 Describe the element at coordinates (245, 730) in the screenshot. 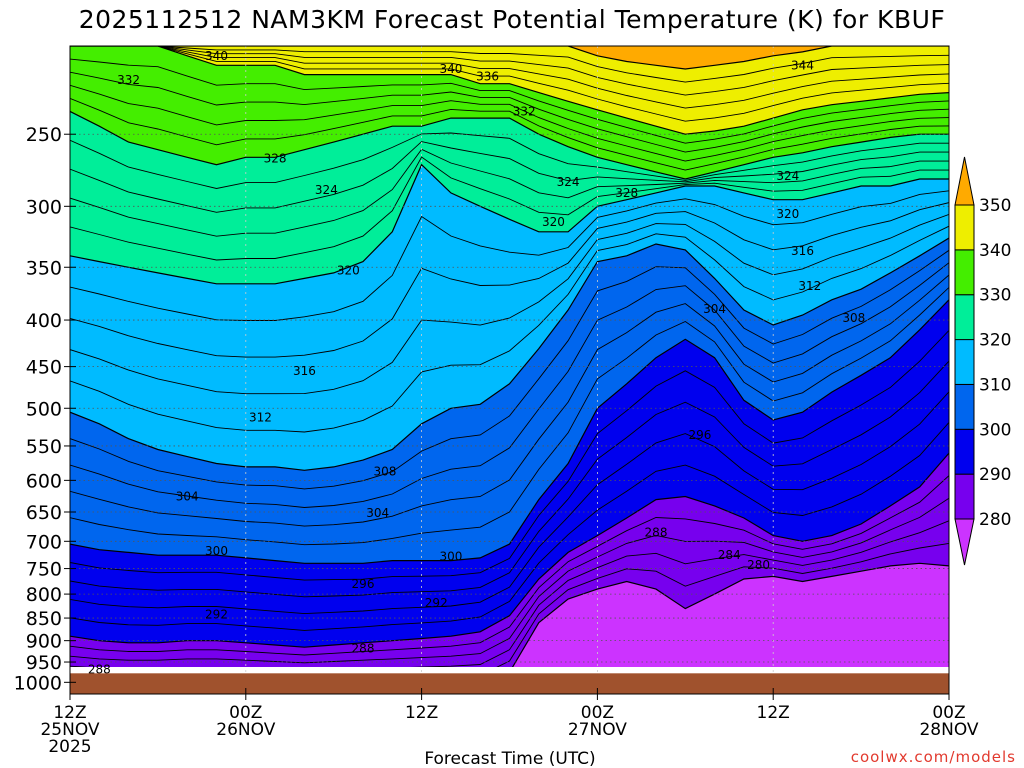

I see `x-tick-label: 26NOV` at that location.